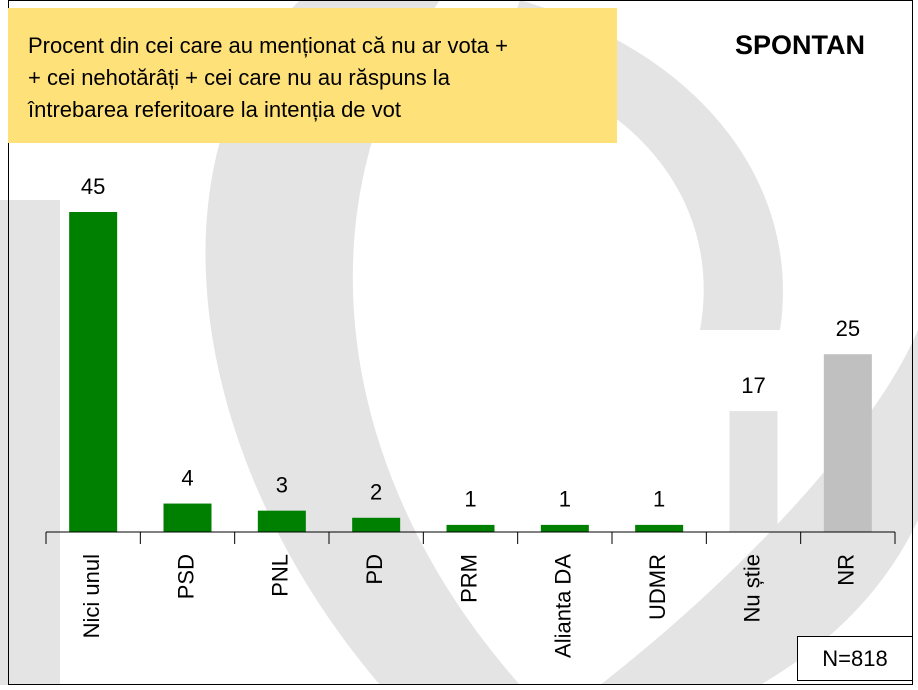  What do you see at coordinates (376, 492) in the screenshot?
I see `value-label: 2` at bounding box center [376, 492].